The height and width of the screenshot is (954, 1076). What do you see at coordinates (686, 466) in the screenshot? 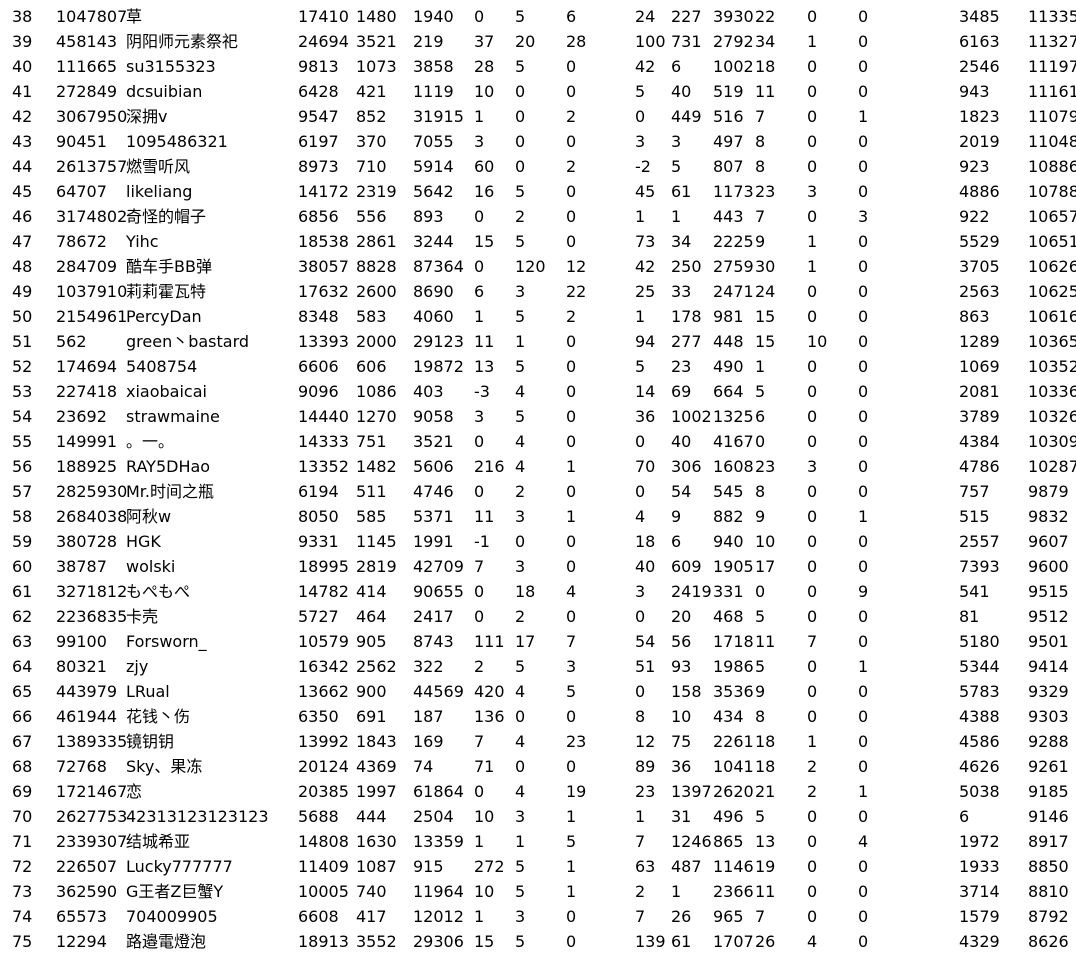
I see `col-11-cell: 306` at bounding box center [686, 466].